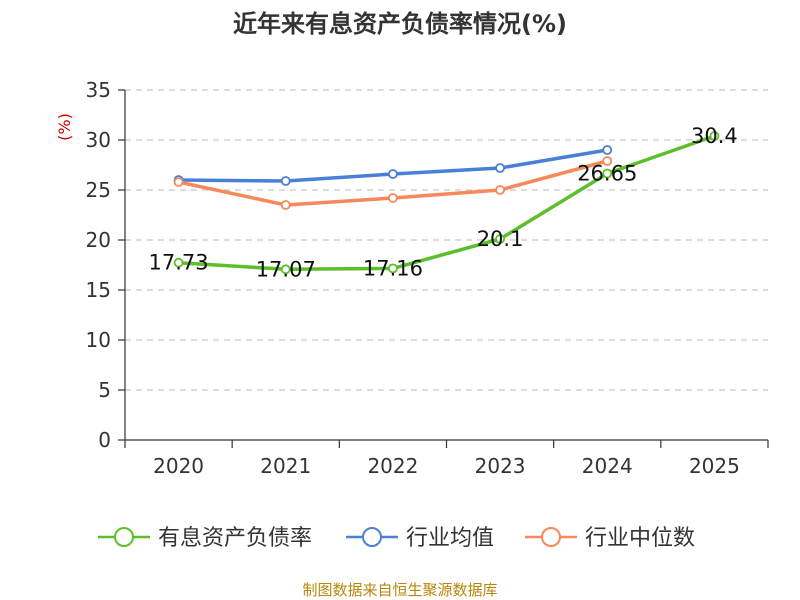 The image size is (800, 600). Describe the element at coordinates (285, 466) in the screenshot. I see `x-tick-label-2021: 2021` at that location.